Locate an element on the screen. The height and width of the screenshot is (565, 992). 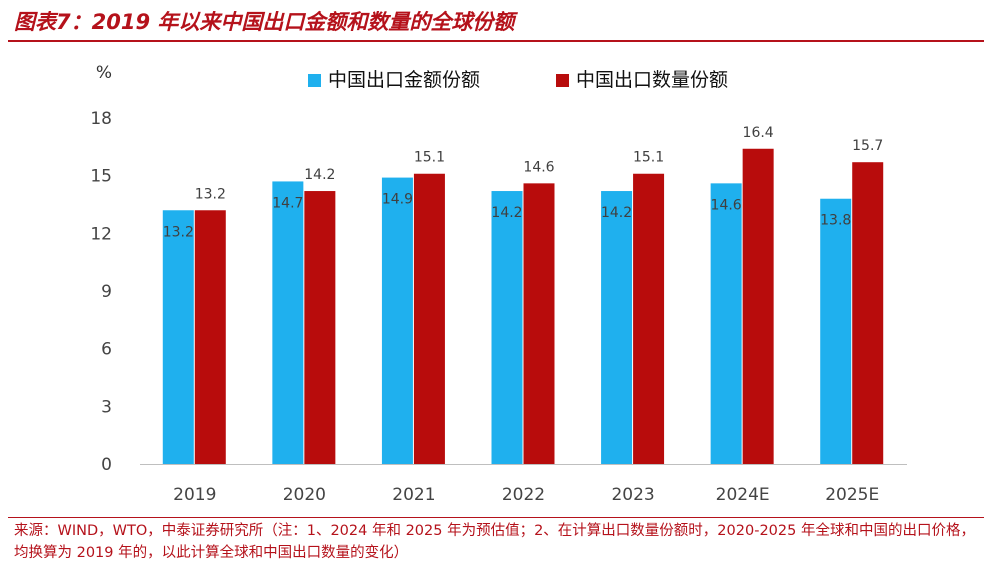
bar-value-share-2023 is located at coordinates (617, 328).